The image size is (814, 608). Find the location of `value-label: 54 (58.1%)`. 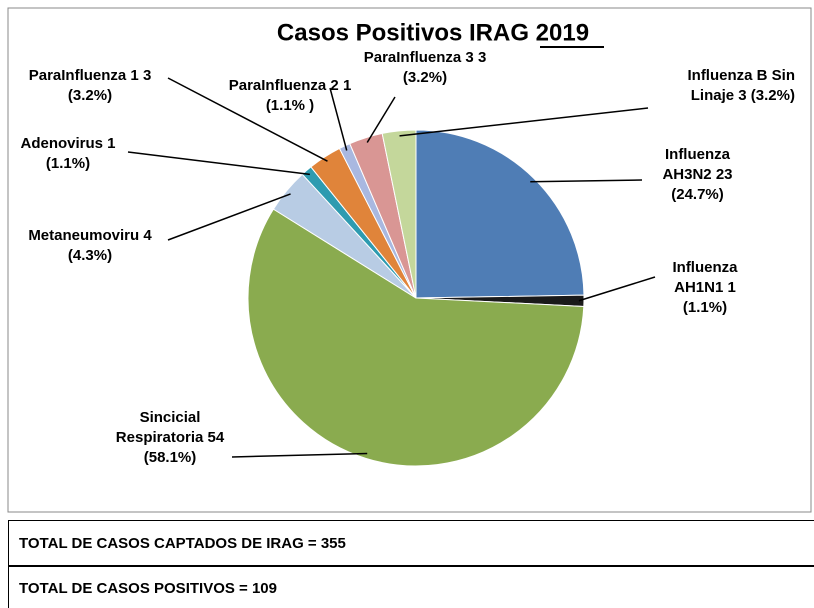

value-label: 54 (58.1%) is located at coordinates (184, 447).